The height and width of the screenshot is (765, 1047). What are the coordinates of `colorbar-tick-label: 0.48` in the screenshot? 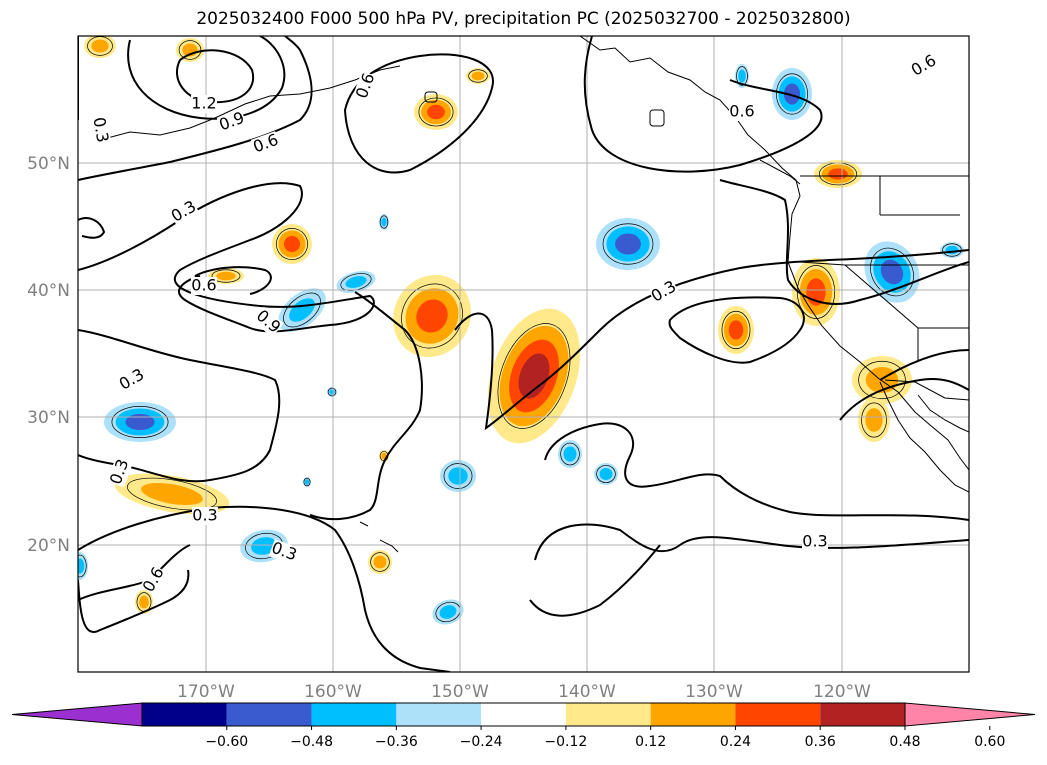 It's located at (904, 742).